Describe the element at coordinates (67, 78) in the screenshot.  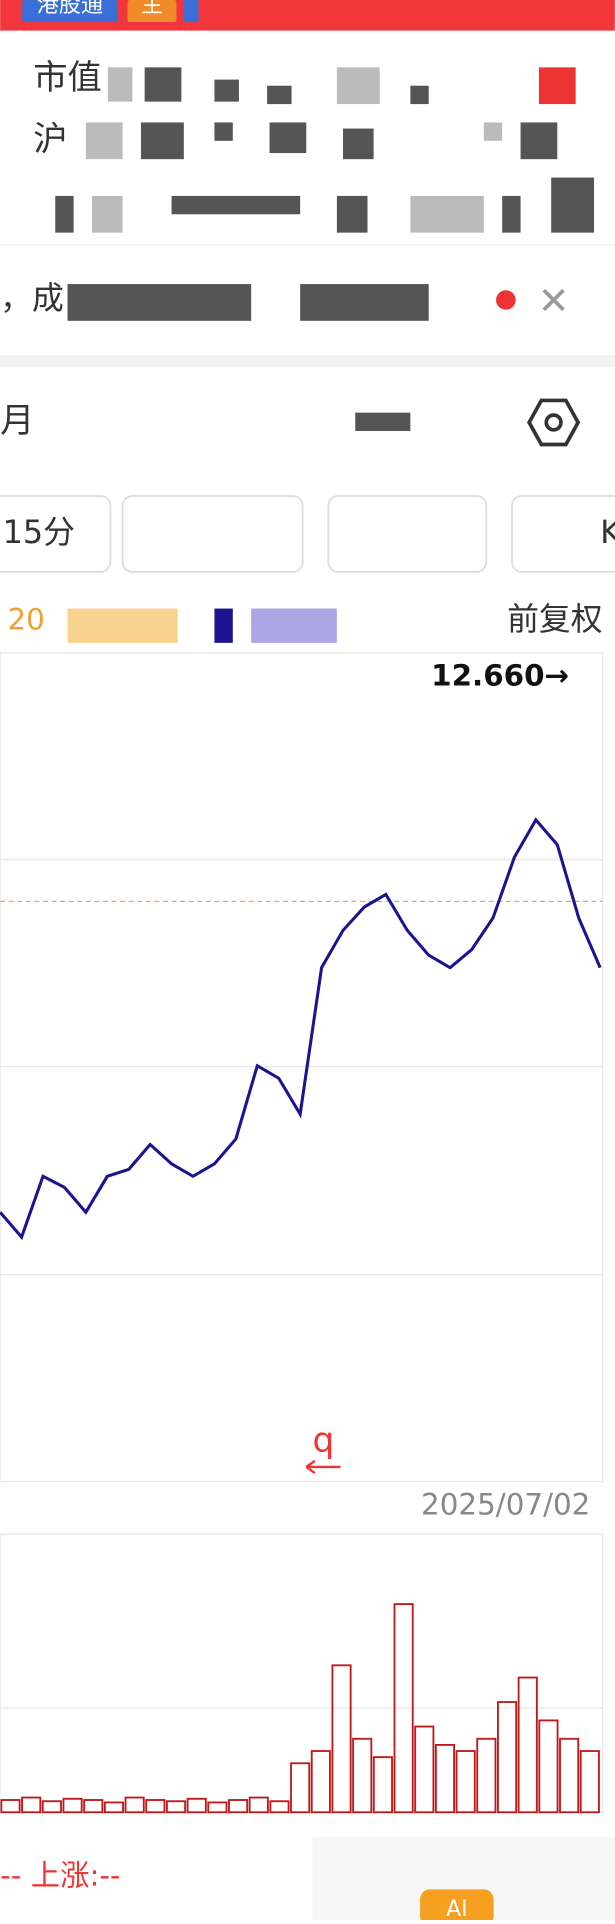
I see `row-label: 市值` at that location.